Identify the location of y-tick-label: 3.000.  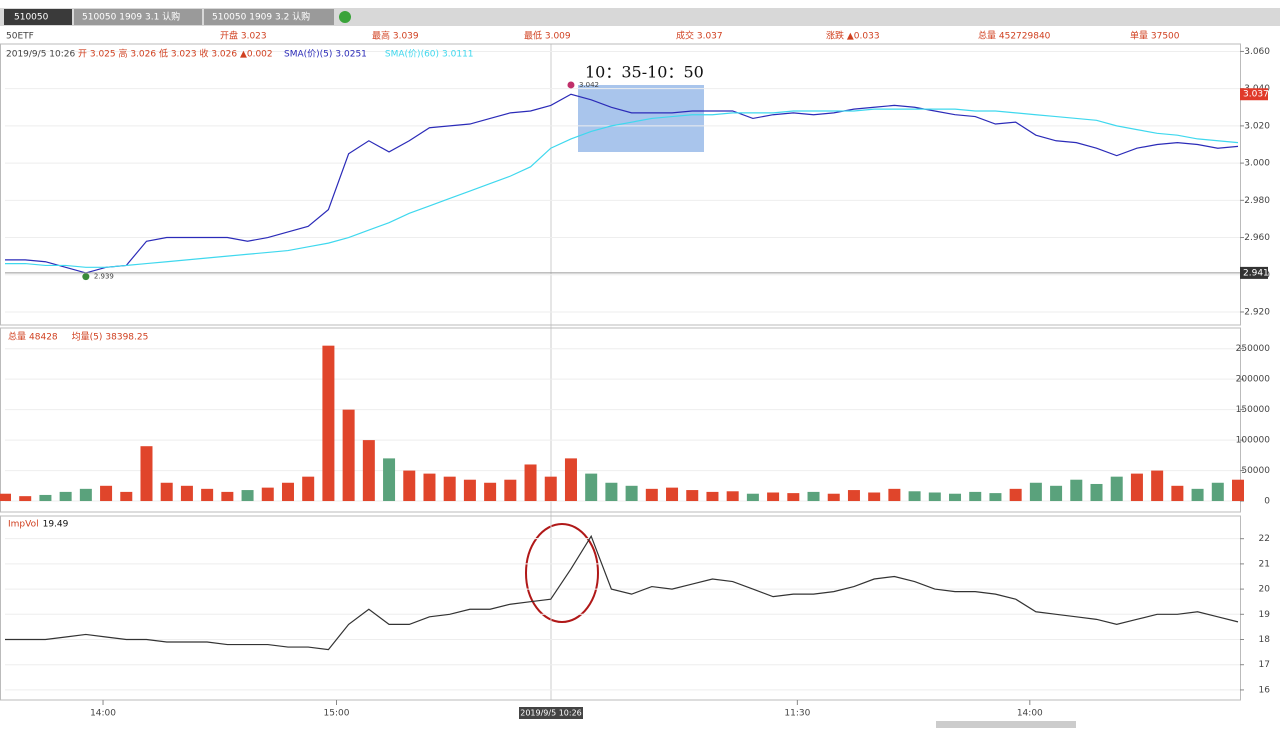
(1257, 164).